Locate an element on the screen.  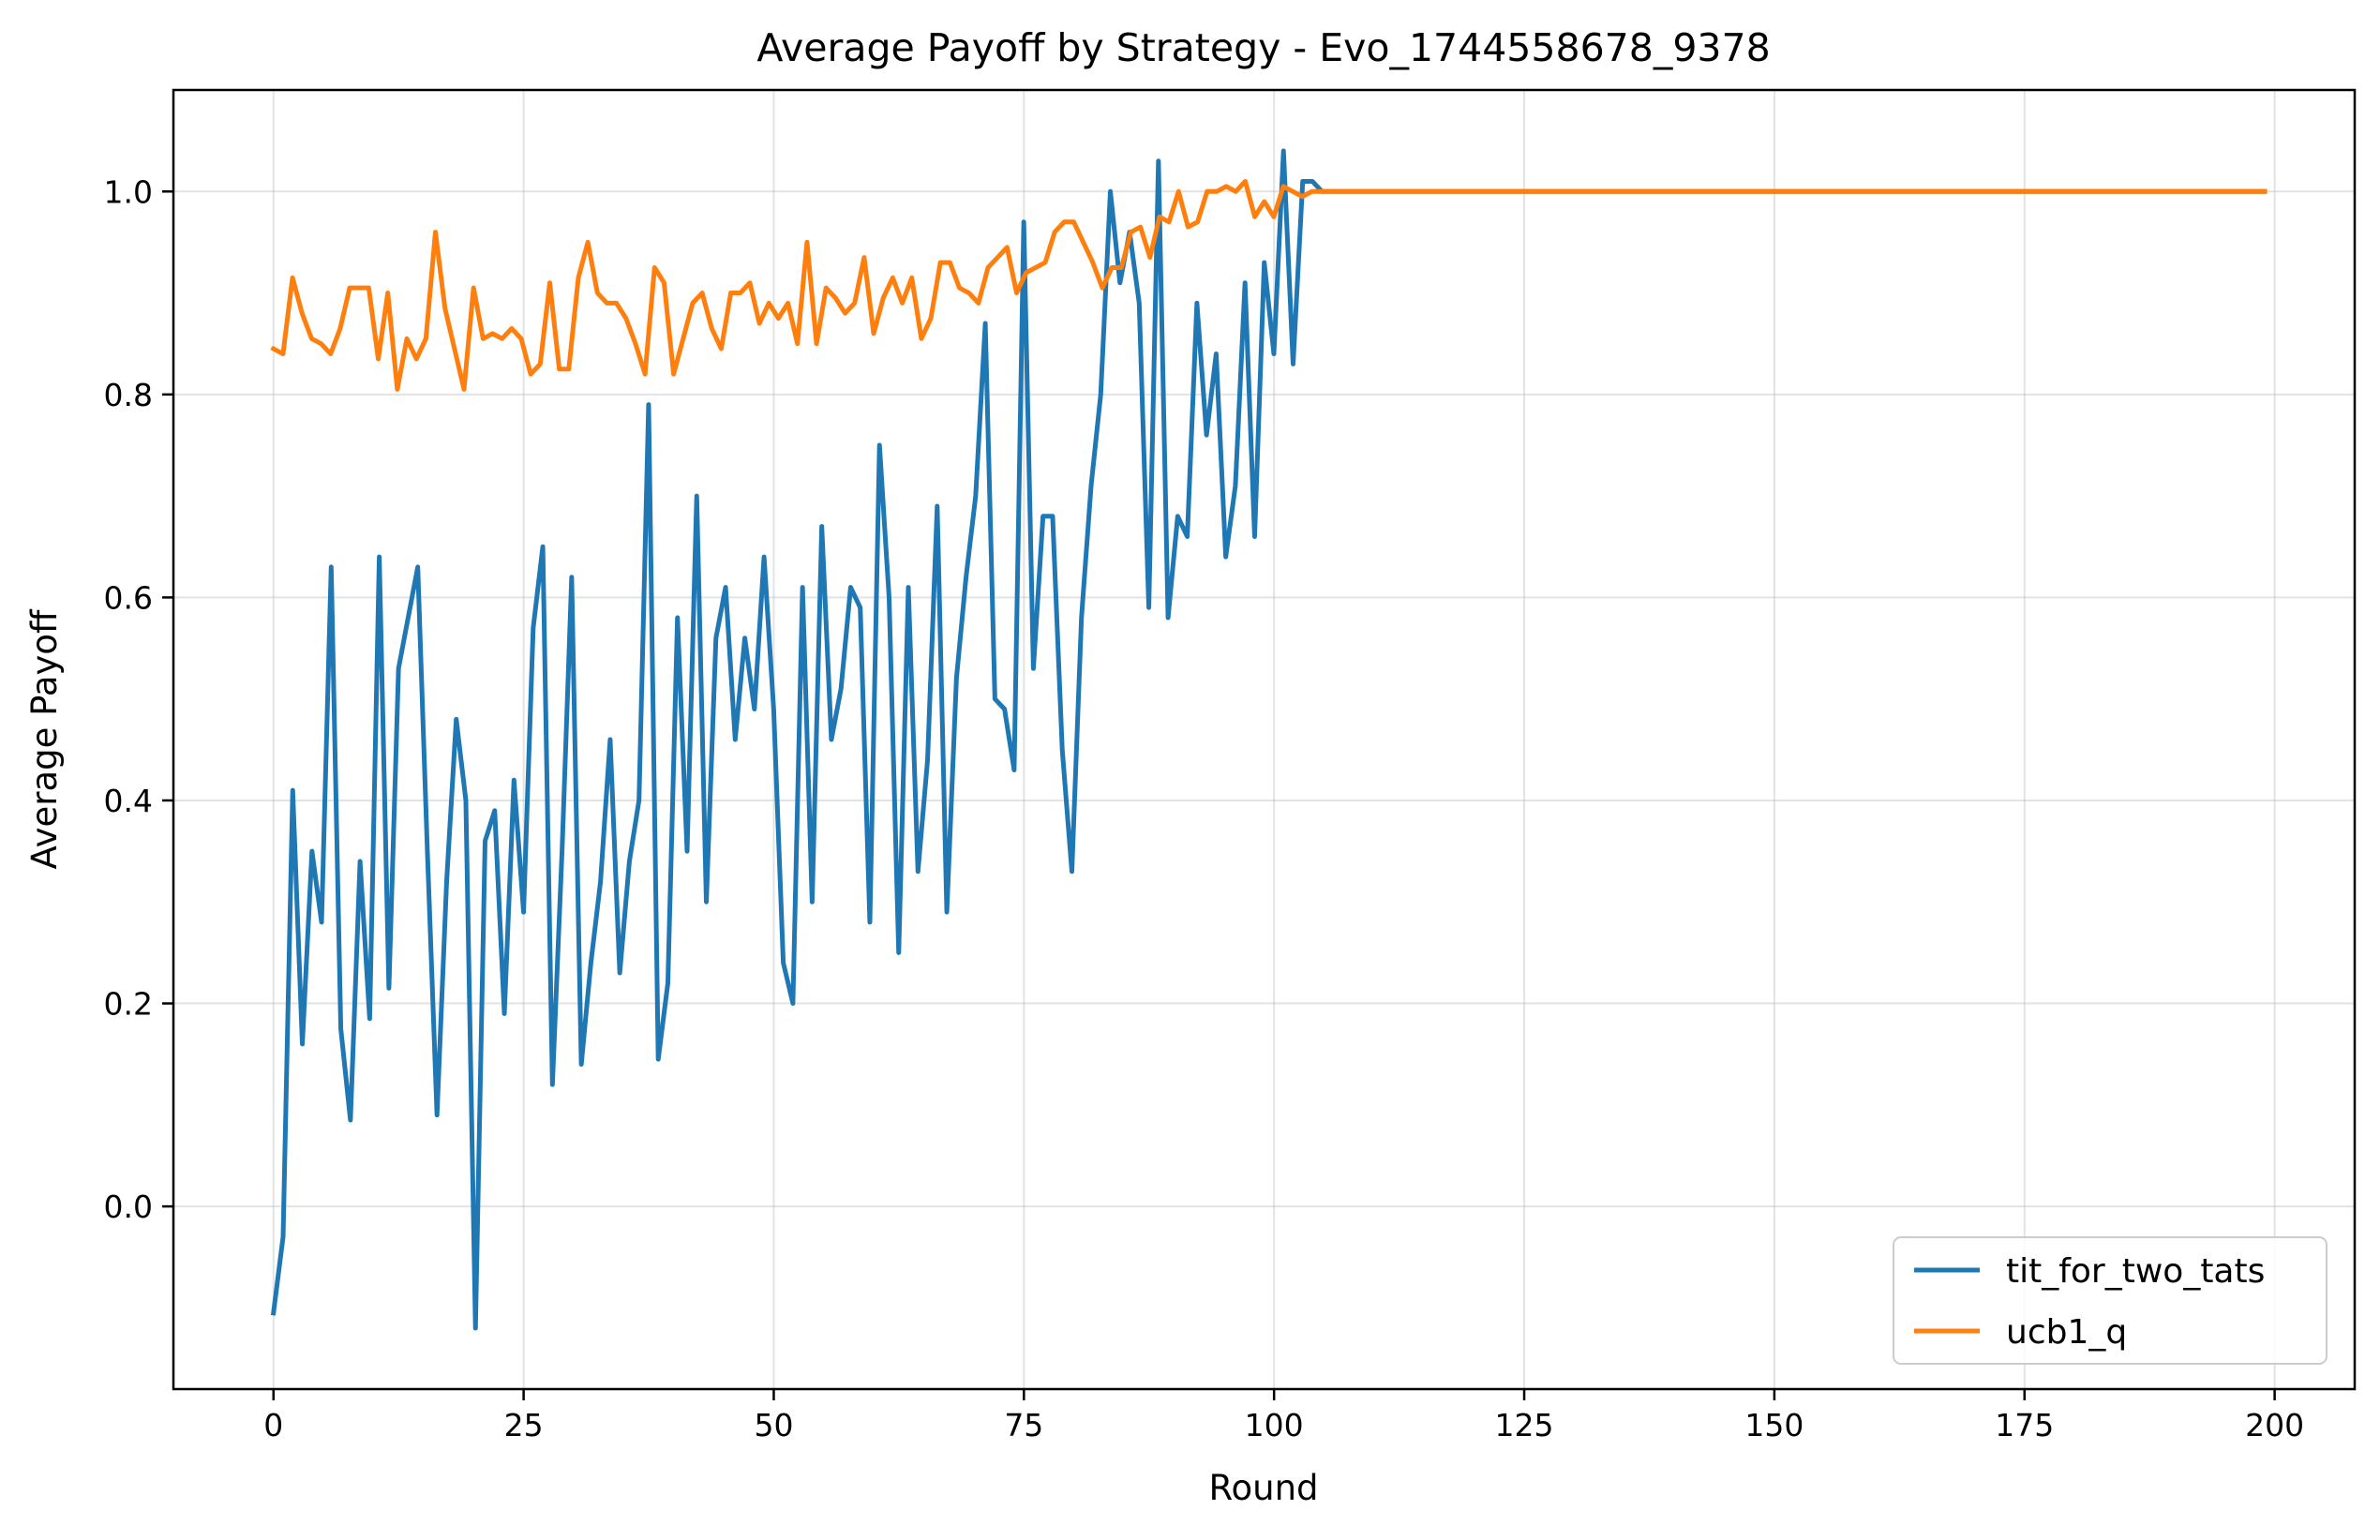
y-tick-label: 0.8 is located at coordinates (128, 395).